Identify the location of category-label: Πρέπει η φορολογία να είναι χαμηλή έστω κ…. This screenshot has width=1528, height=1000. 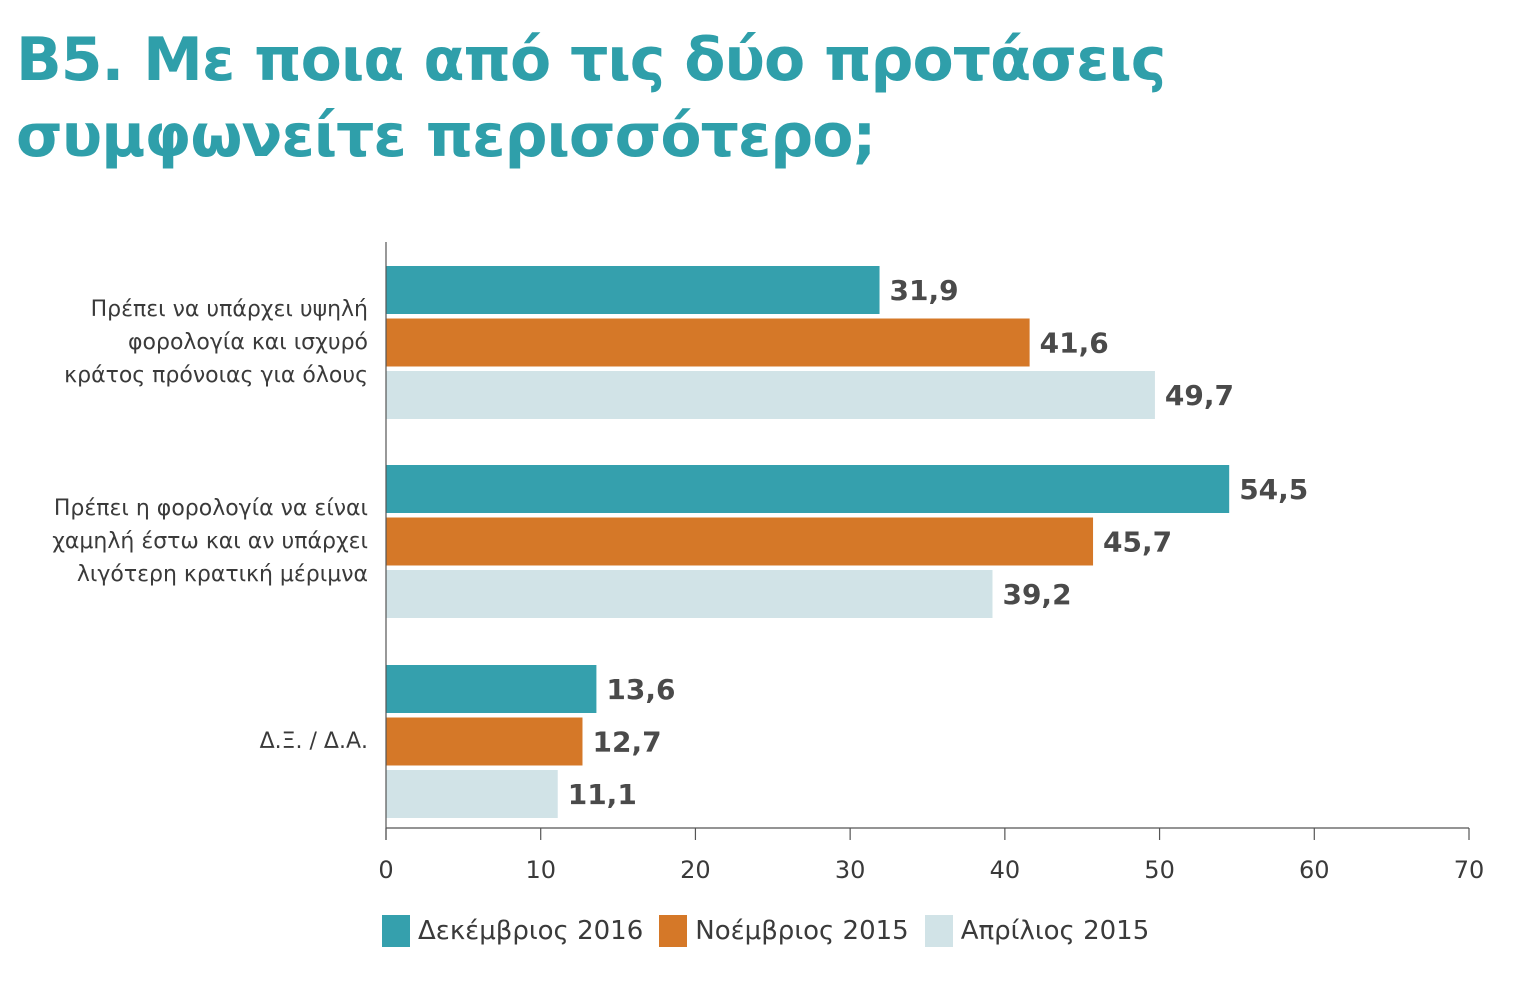
(188, 541).